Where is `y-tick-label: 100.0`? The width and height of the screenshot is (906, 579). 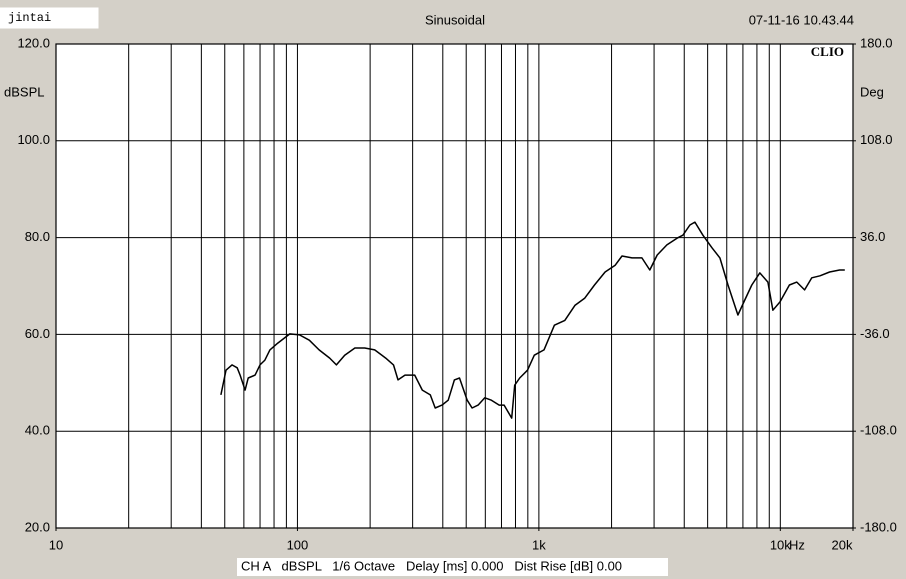
y-tick-label: 100.0 is located at coordinates (33, 139).